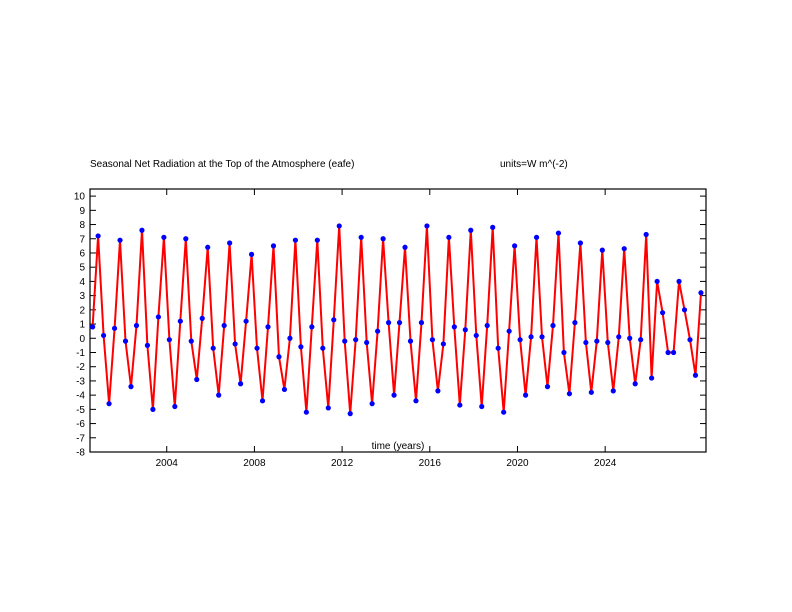 The width and height of the screenshot is (792, 612). I want to click on y-tick-label: 8, so click(82, 225).